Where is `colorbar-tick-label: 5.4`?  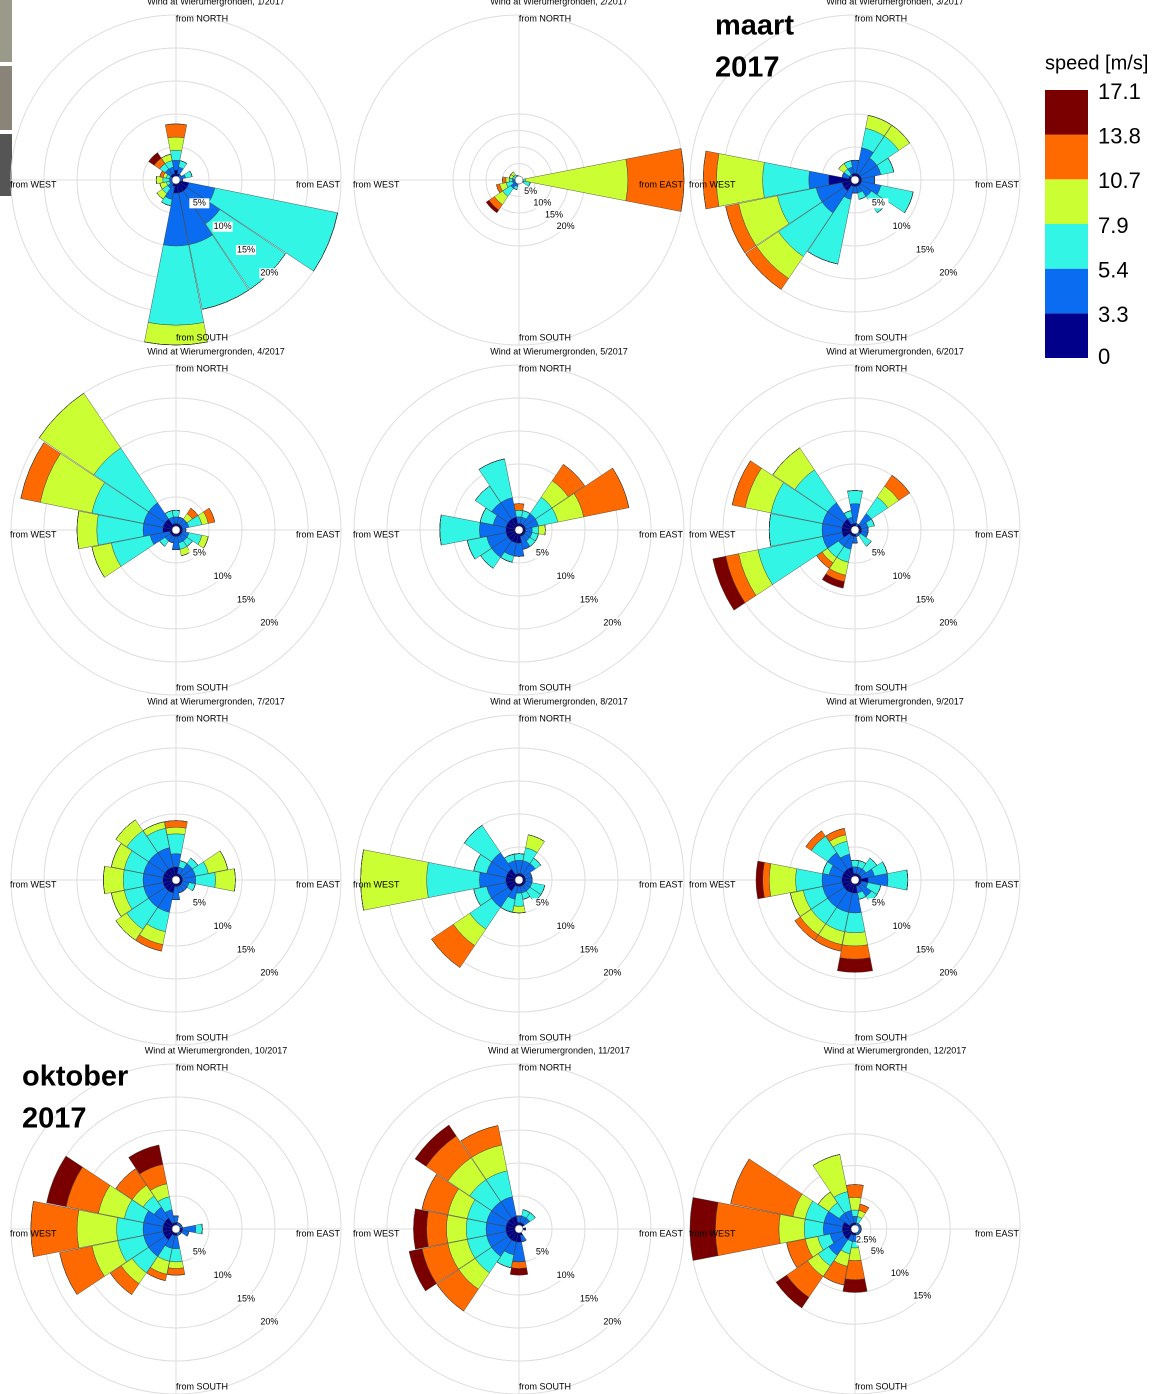
colorbar-tick-label: 5.4 is located at coordinates (1113, 269).